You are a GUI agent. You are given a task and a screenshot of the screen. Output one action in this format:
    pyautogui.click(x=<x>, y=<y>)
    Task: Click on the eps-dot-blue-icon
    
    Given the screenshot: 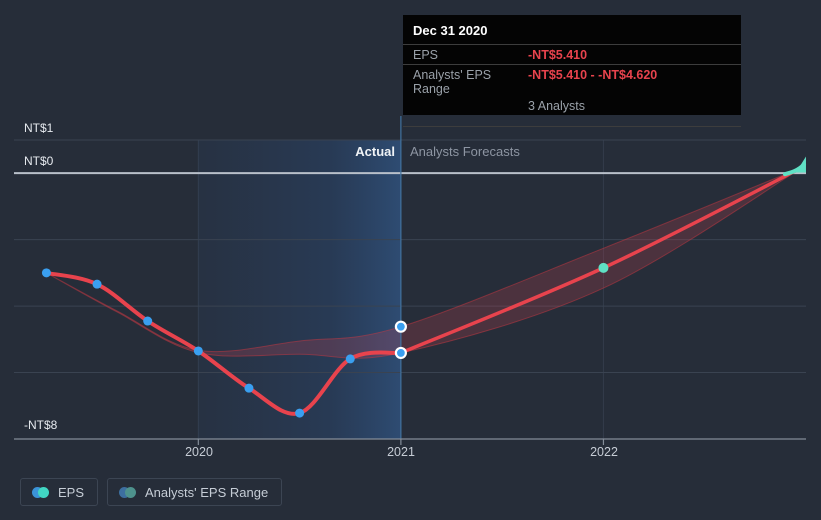 What is the action you would take?
    pyautogui.click(x=37, y=492)
    